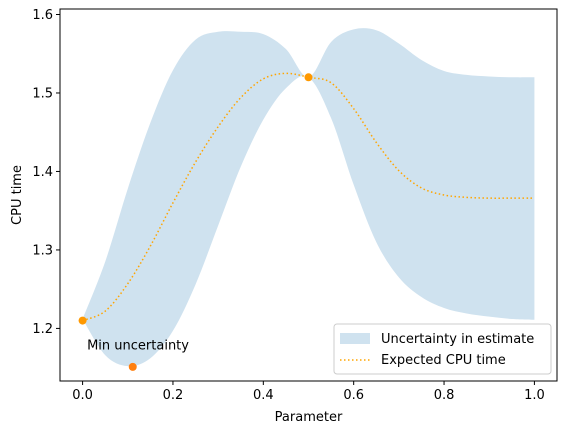  I want to click on x-tick-label: 1.0, so click(534, 395).